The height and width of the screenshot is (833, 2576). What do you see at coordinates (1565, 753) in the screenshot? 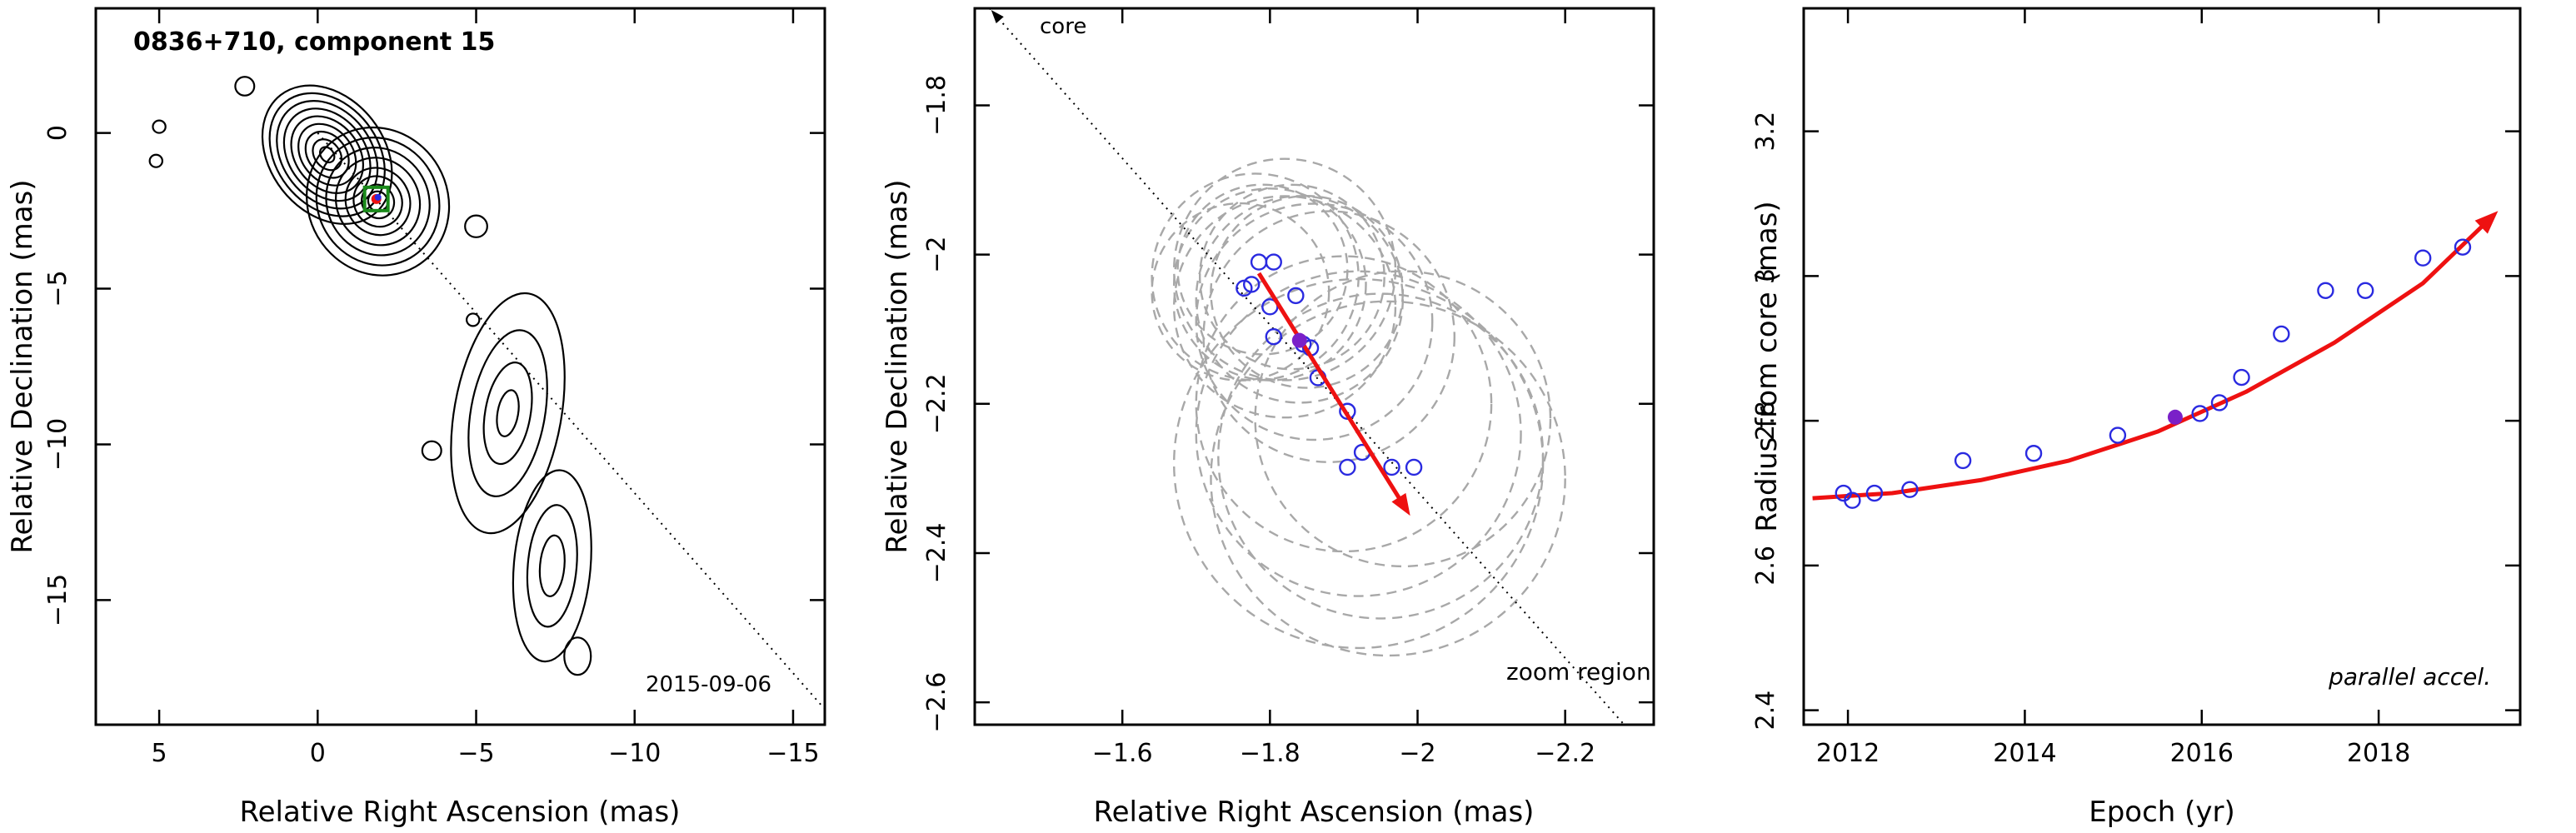
I see `x-tick-label: −2.2` at bounding box center [1565, 753].